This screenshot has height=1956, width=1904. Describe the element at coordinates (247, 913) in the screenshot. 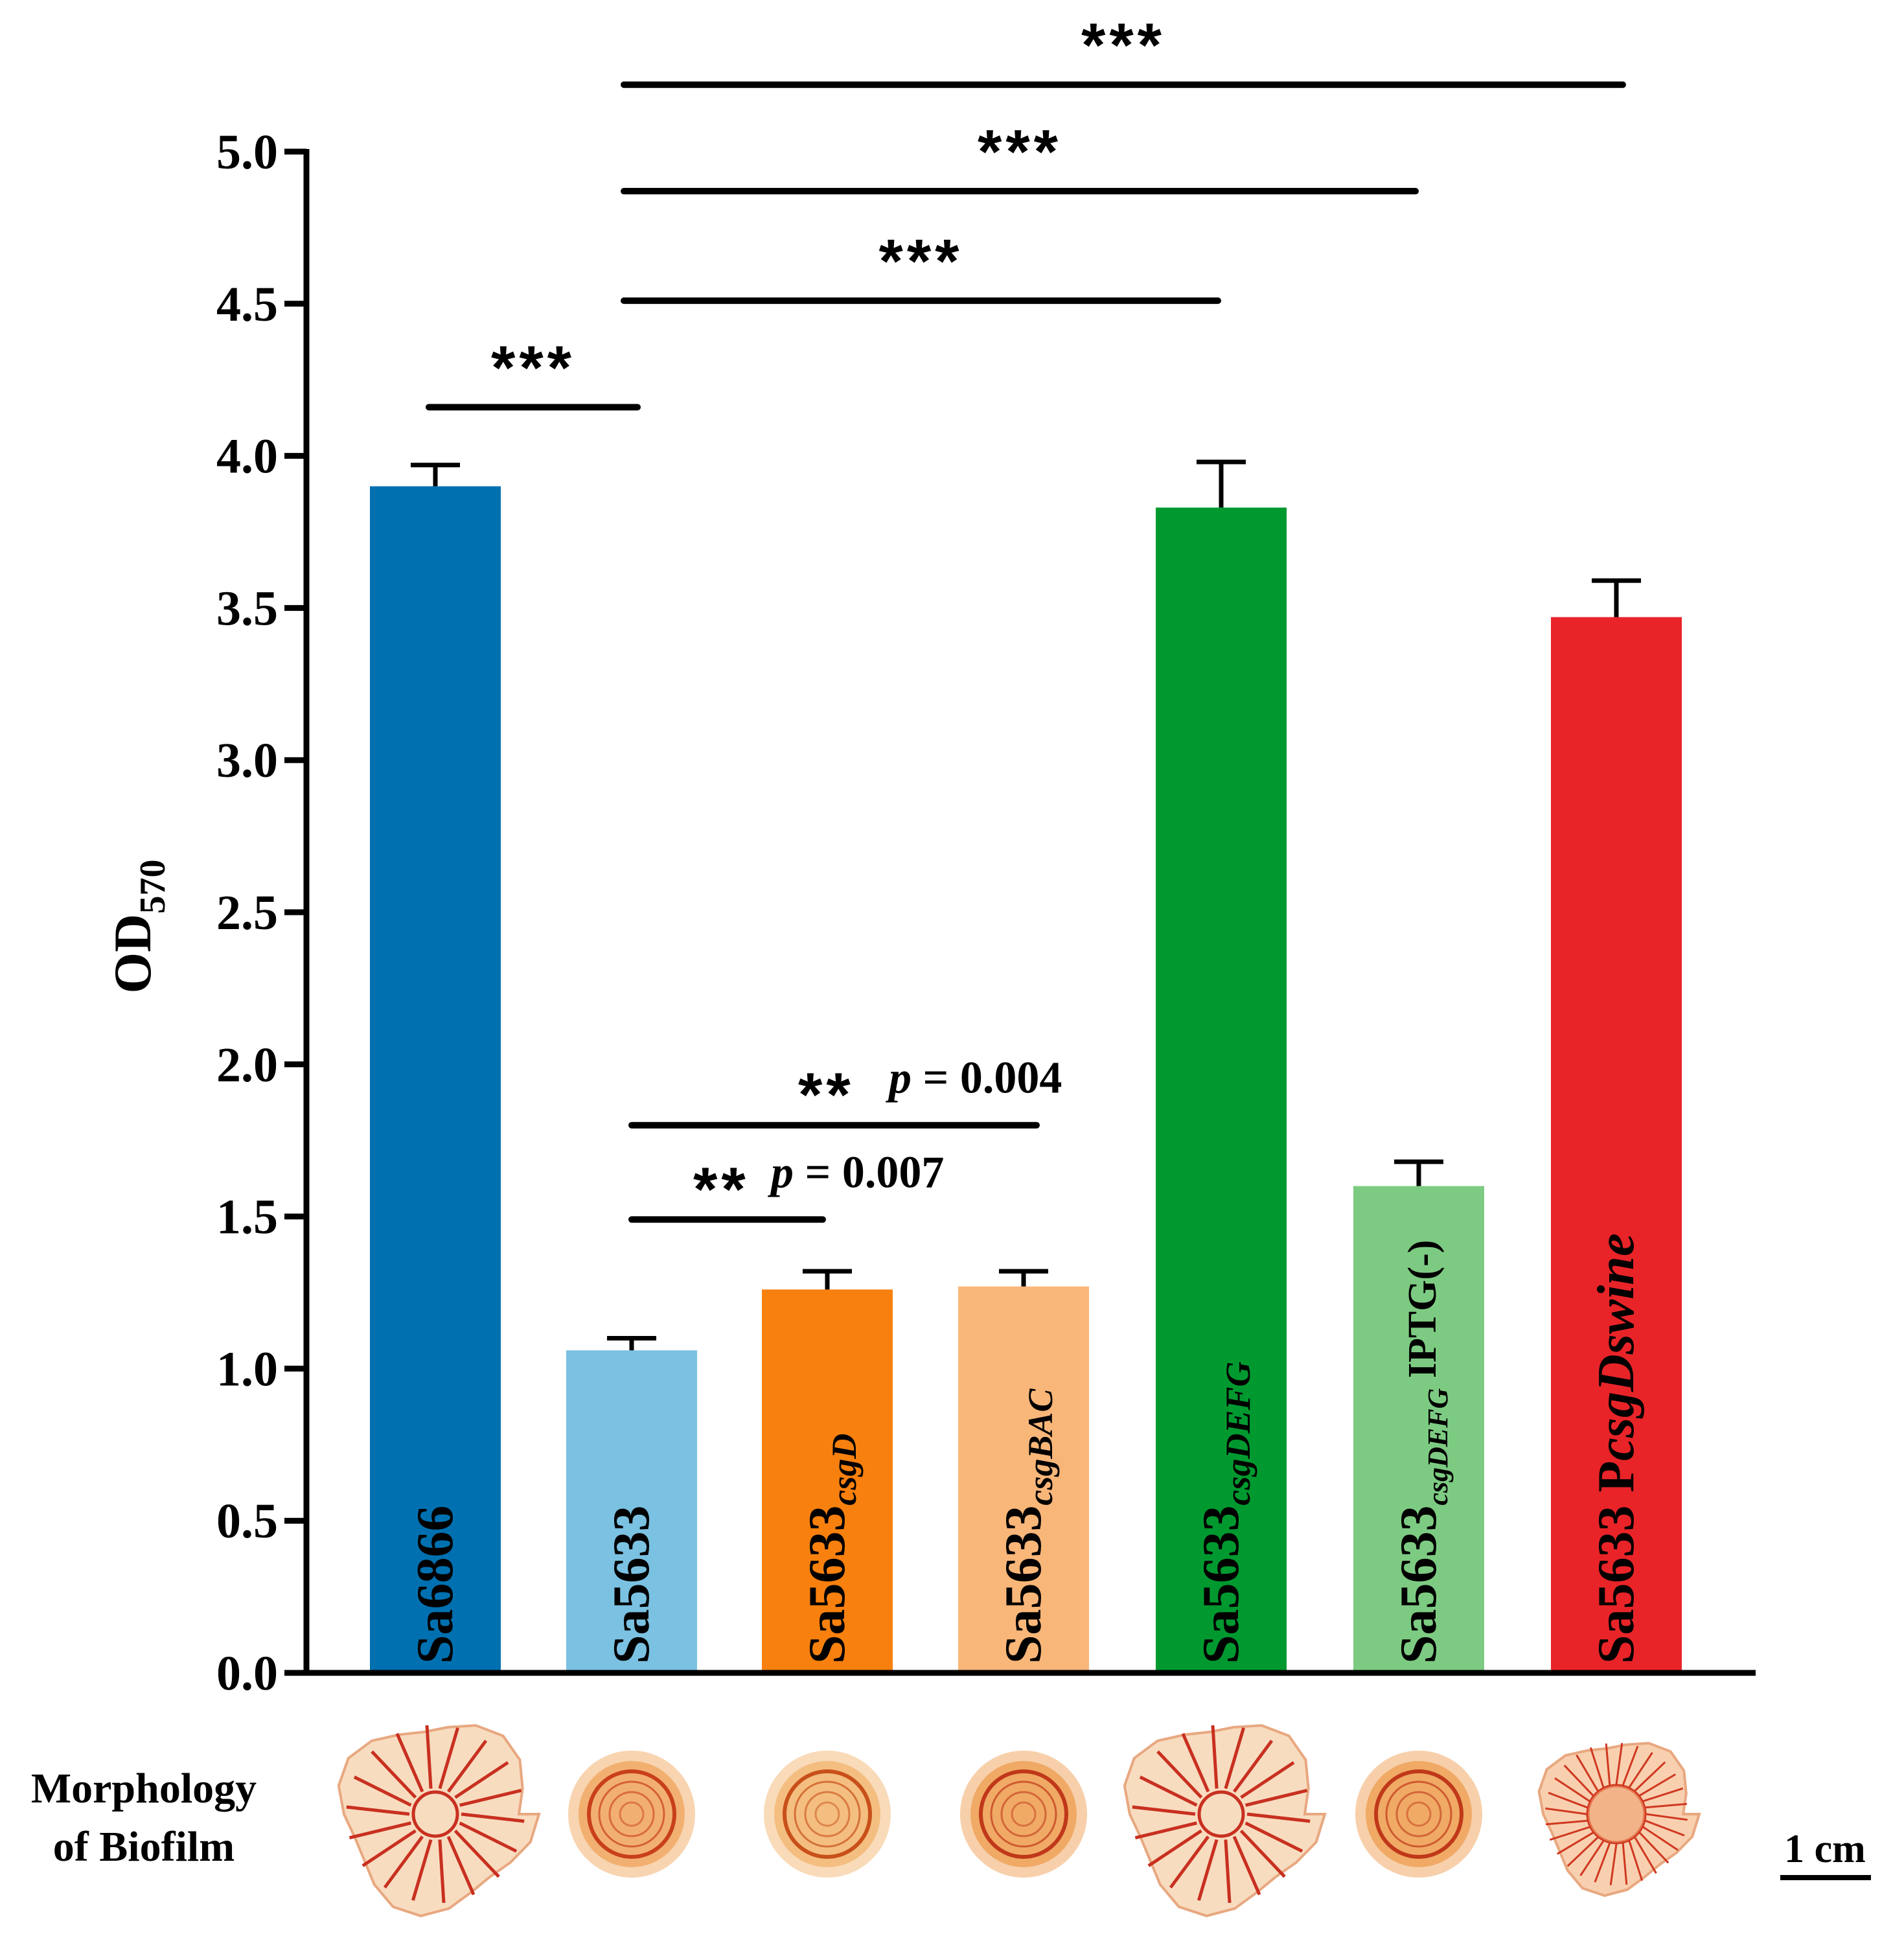

I see `y-tick-label: 2.5` at that location.